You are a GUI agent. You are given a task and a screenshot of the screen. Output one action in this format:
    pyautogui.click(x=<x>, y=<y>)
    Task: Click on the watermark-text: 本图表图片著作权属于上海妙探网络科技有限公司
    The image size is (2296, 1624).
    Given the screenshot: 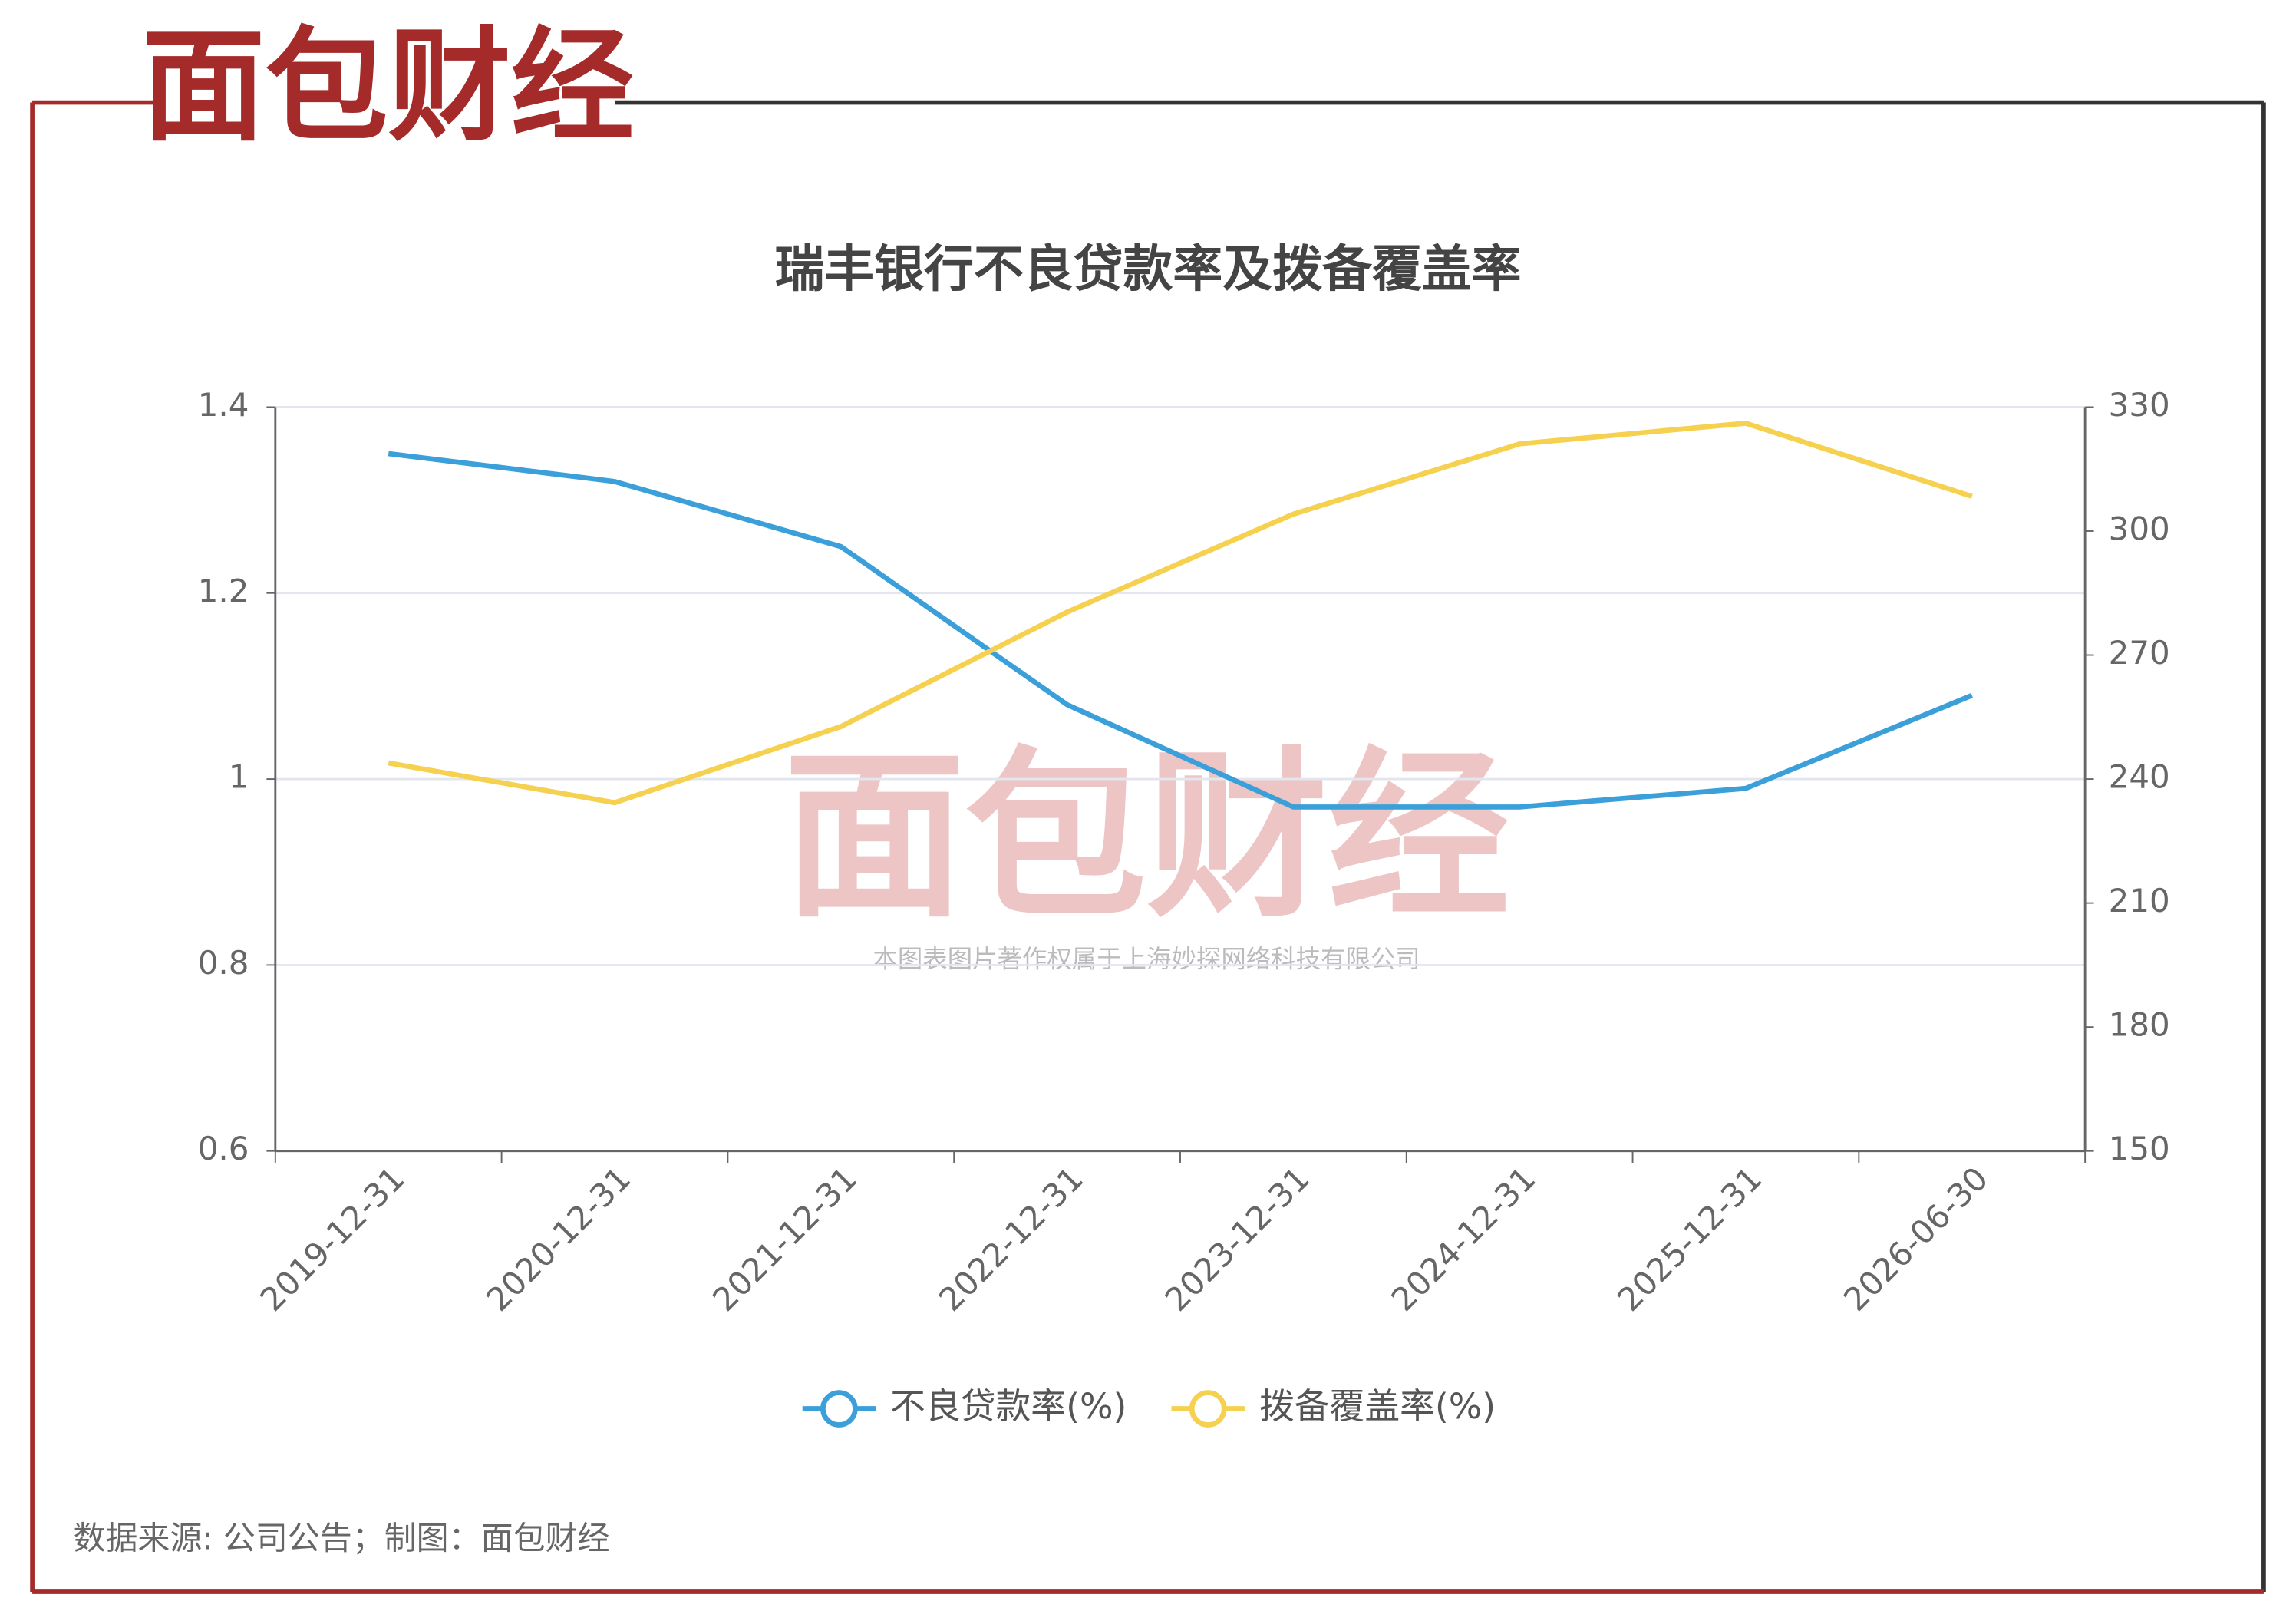 What is the action you would take?
    pyautogui.click(x=1146, y=959)
    